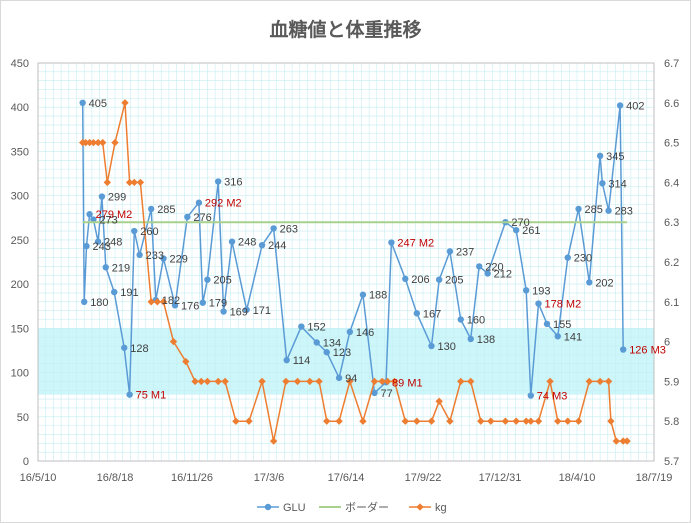 The height and width of the screenshot is (523, 691). Describe the element at coordinates (151, 396) in the screenshot. I see `glu-data-label: 75 M1` at that location.